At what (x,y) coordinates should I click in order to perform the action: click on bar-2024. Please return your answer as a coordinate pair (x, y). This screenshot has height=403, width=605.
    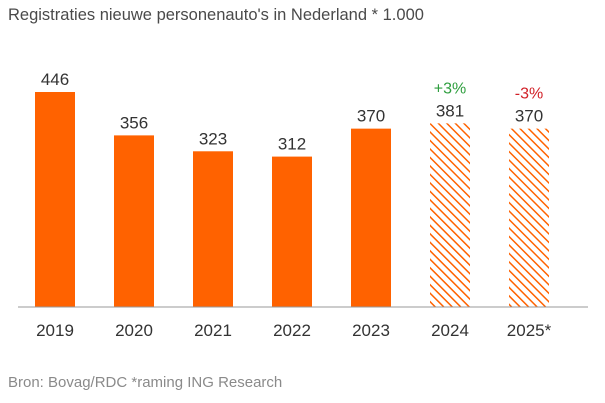
    Looking at the image, I should click on (450, 215).